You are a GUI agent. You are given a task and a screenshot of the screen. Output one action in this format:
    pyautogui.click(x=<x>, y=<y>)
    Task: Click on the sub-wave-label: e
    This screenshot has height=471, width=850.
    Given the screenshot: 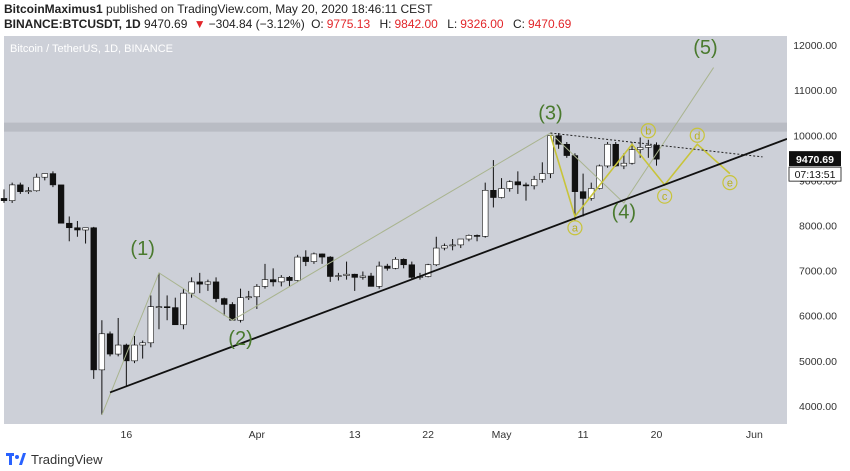 What is the action you would take?
    pyautogui.click(x=730, y=184)
    